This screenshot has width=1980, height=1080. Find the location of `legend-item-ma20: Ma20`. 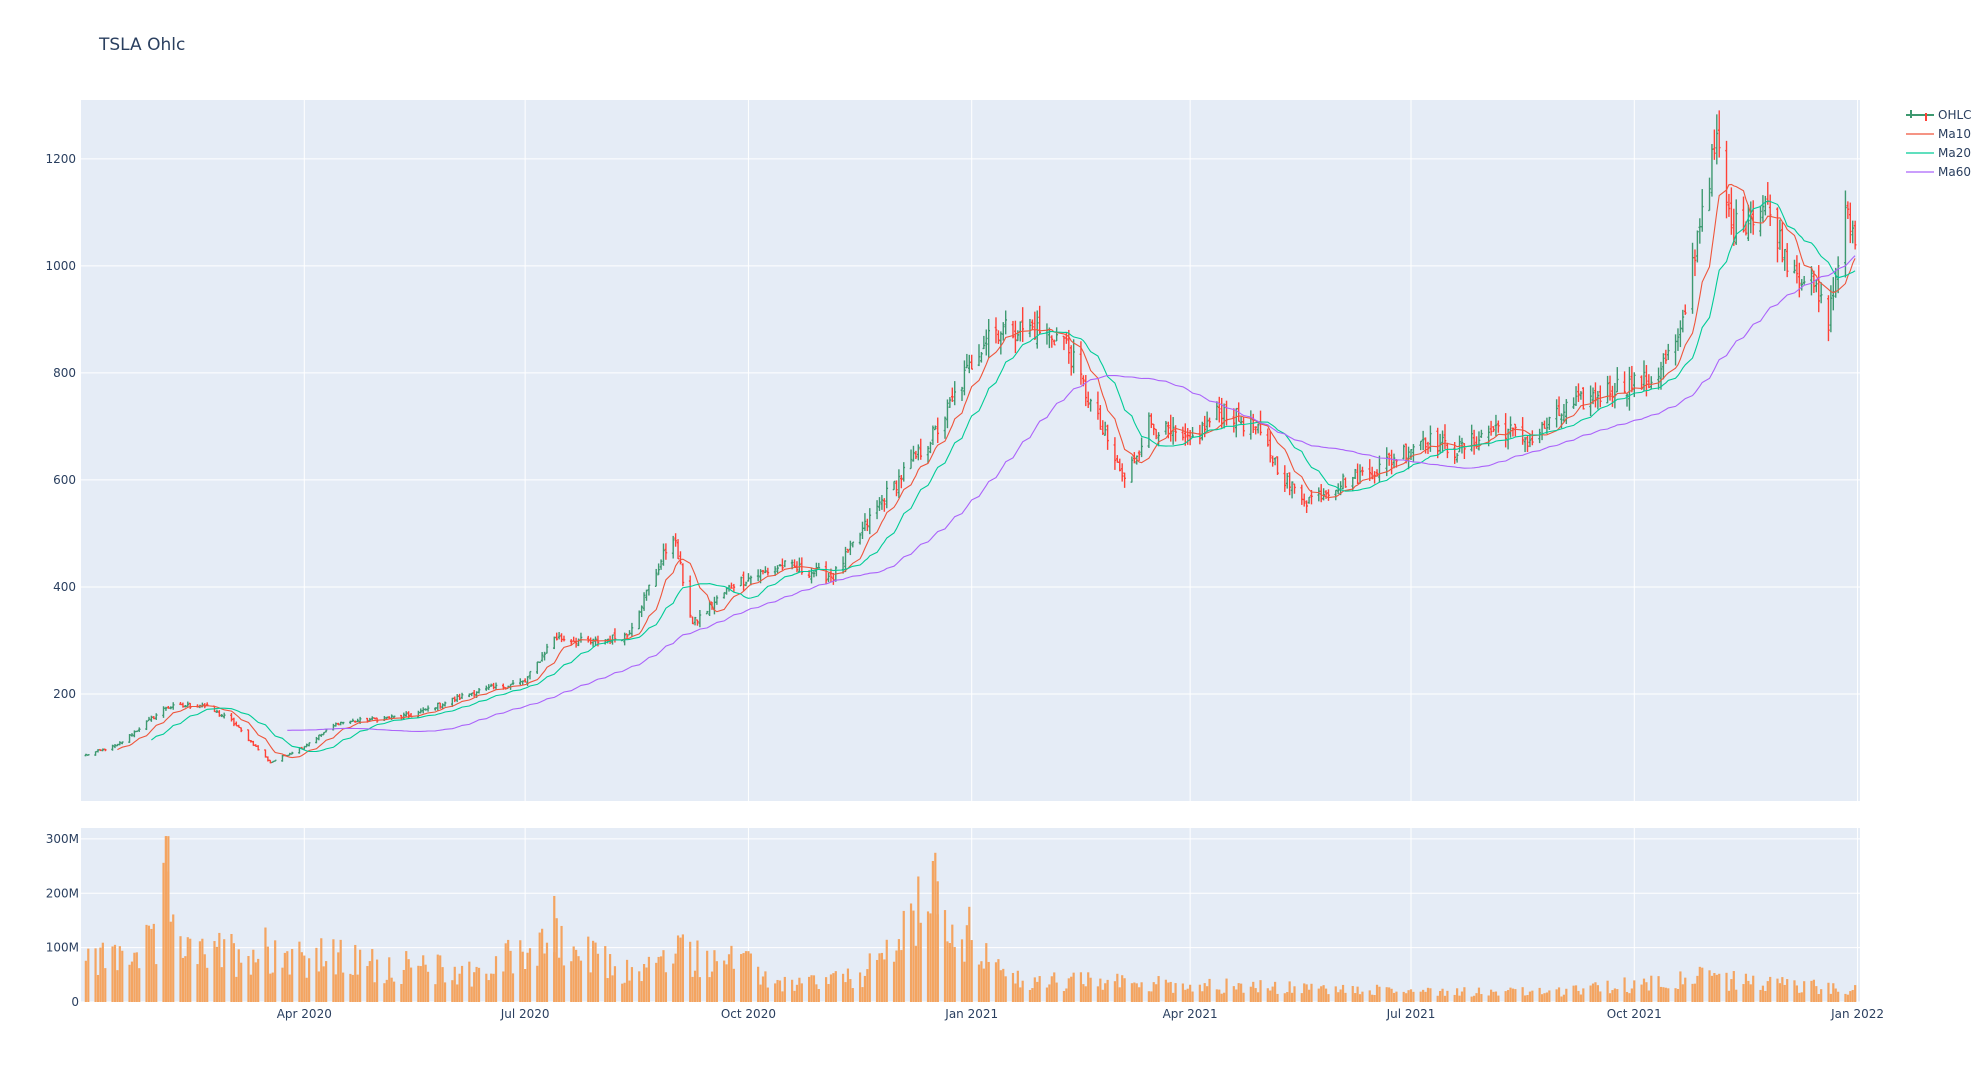

legend-item-ma20: Ma20 is located at coordinates (1938, 153).